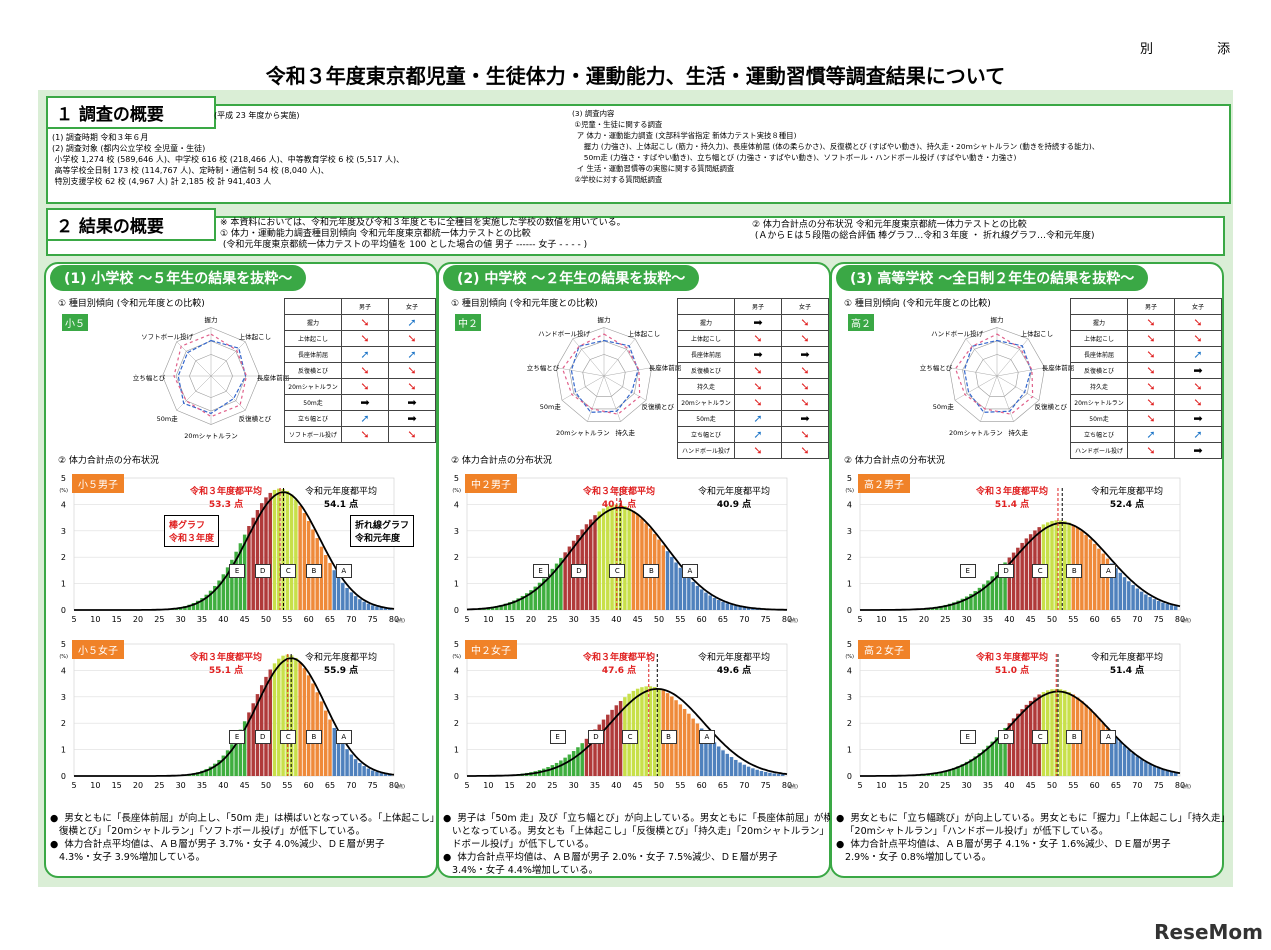  What do you see at coordinates (138, 619) in the screenshot?
I see `x-tick-label: 20` at bounding box center [138, 619].